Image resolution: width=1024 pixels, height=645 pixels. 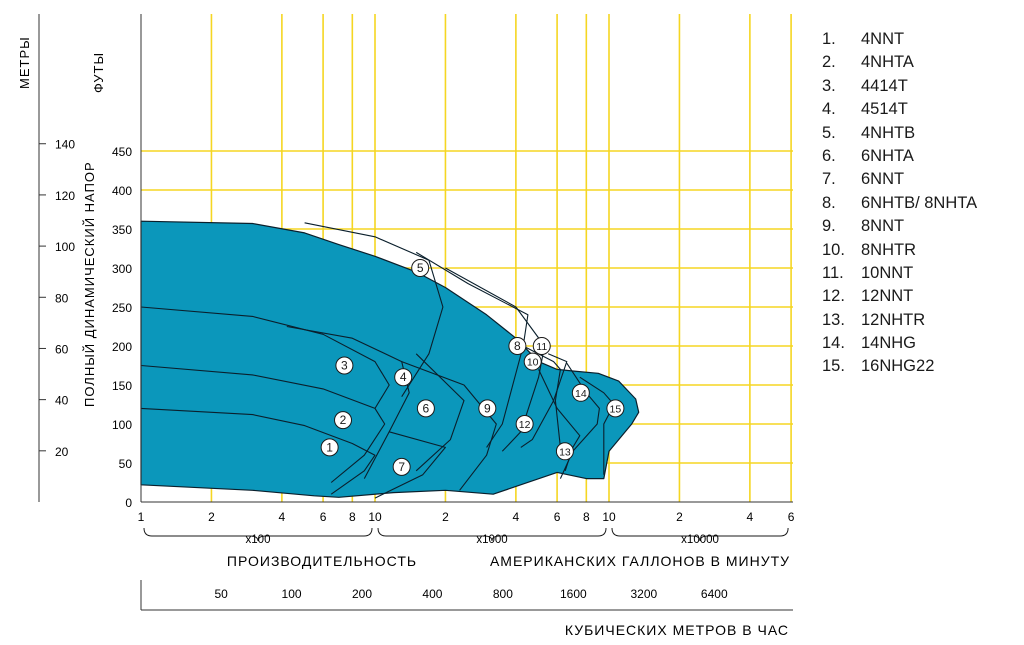 I want to click on legend-item: 11. 10NNT, so click(x=899, y=273).